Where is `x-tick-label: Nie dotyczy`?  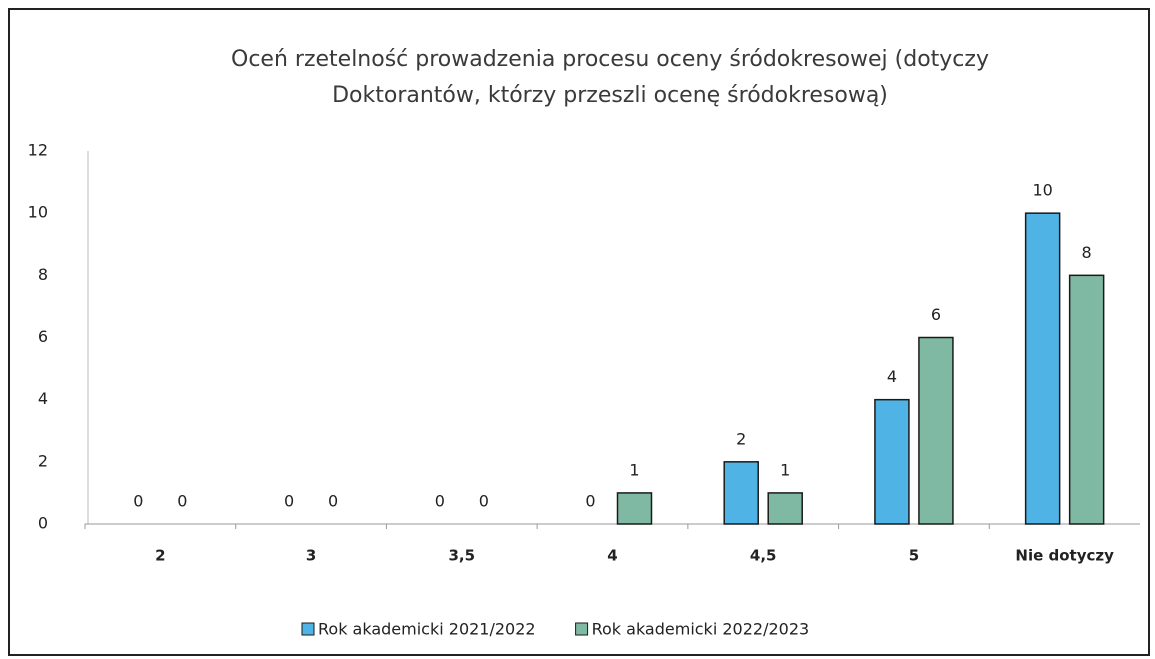
x-tick-label: Nie dotyczy is located at coordinates (1064, 556).